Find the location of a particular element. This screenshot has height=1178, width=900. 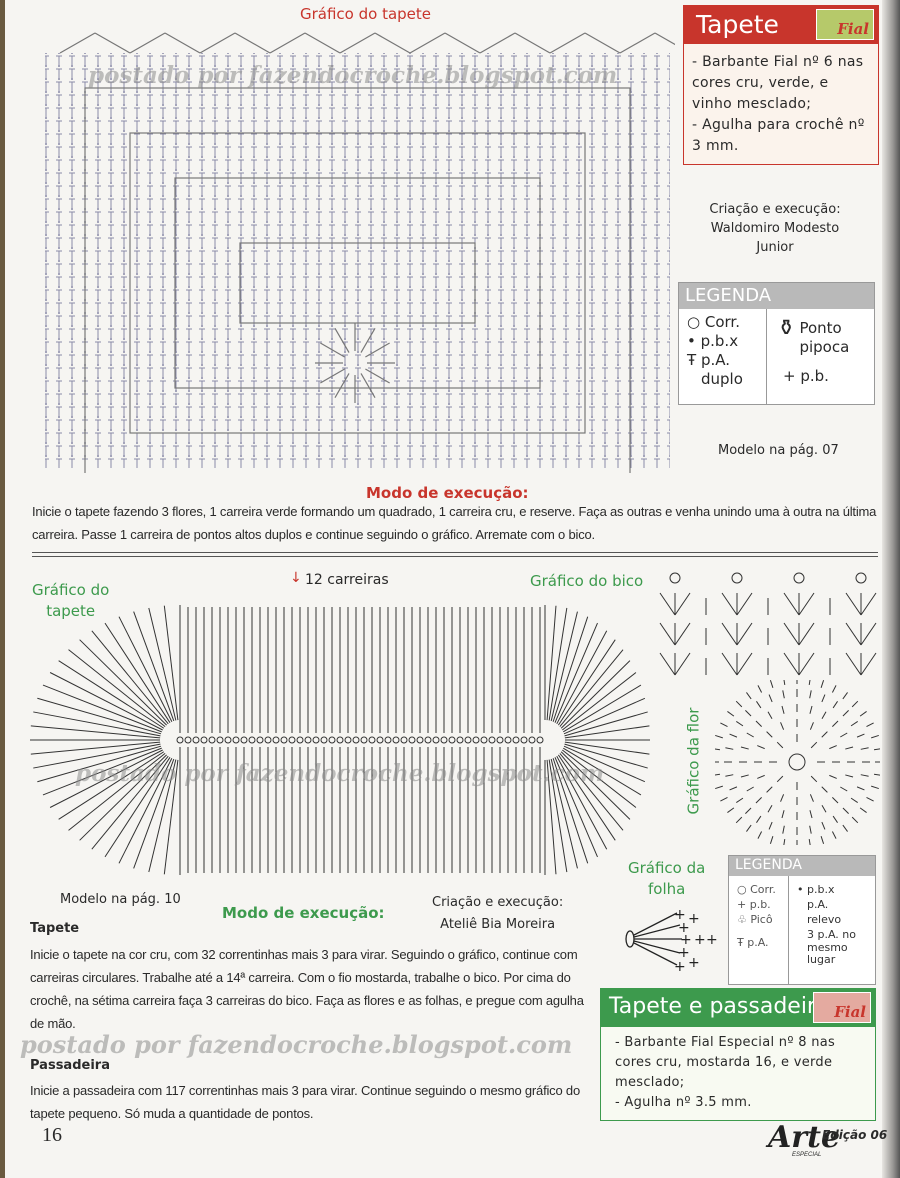

legend-item-corr: ○ Corr. is located at coordinates (726, 322).